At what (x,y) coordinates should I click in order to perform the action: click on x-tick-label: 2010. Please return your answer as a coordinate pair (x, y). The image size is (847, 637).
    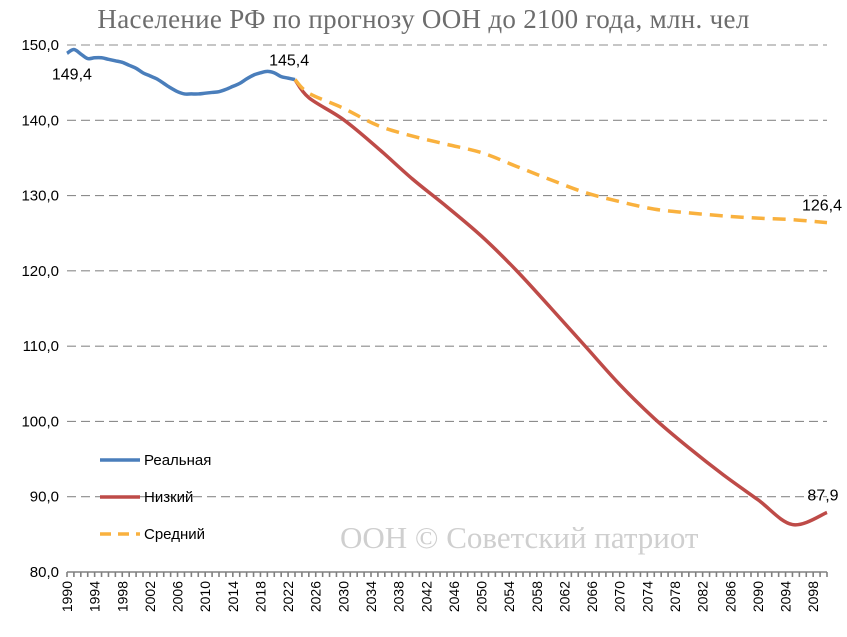
    Looking at the image, I should click on (205, 596).